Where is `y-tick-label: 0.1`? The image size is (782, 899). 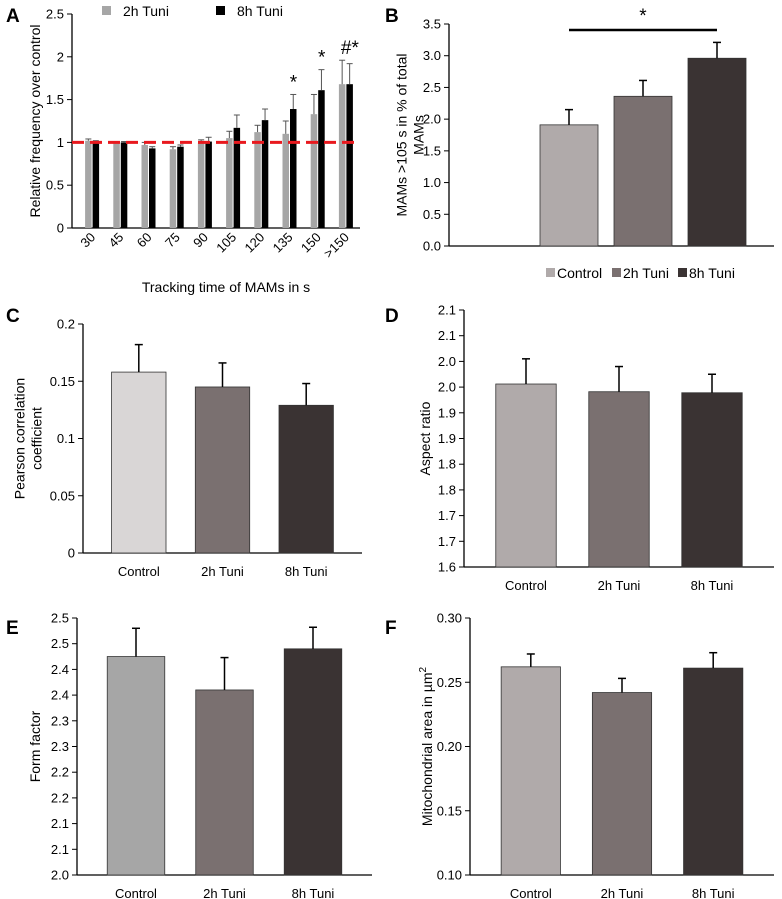 y-tick-label: 0.1 is located at coordinates (66, 438).